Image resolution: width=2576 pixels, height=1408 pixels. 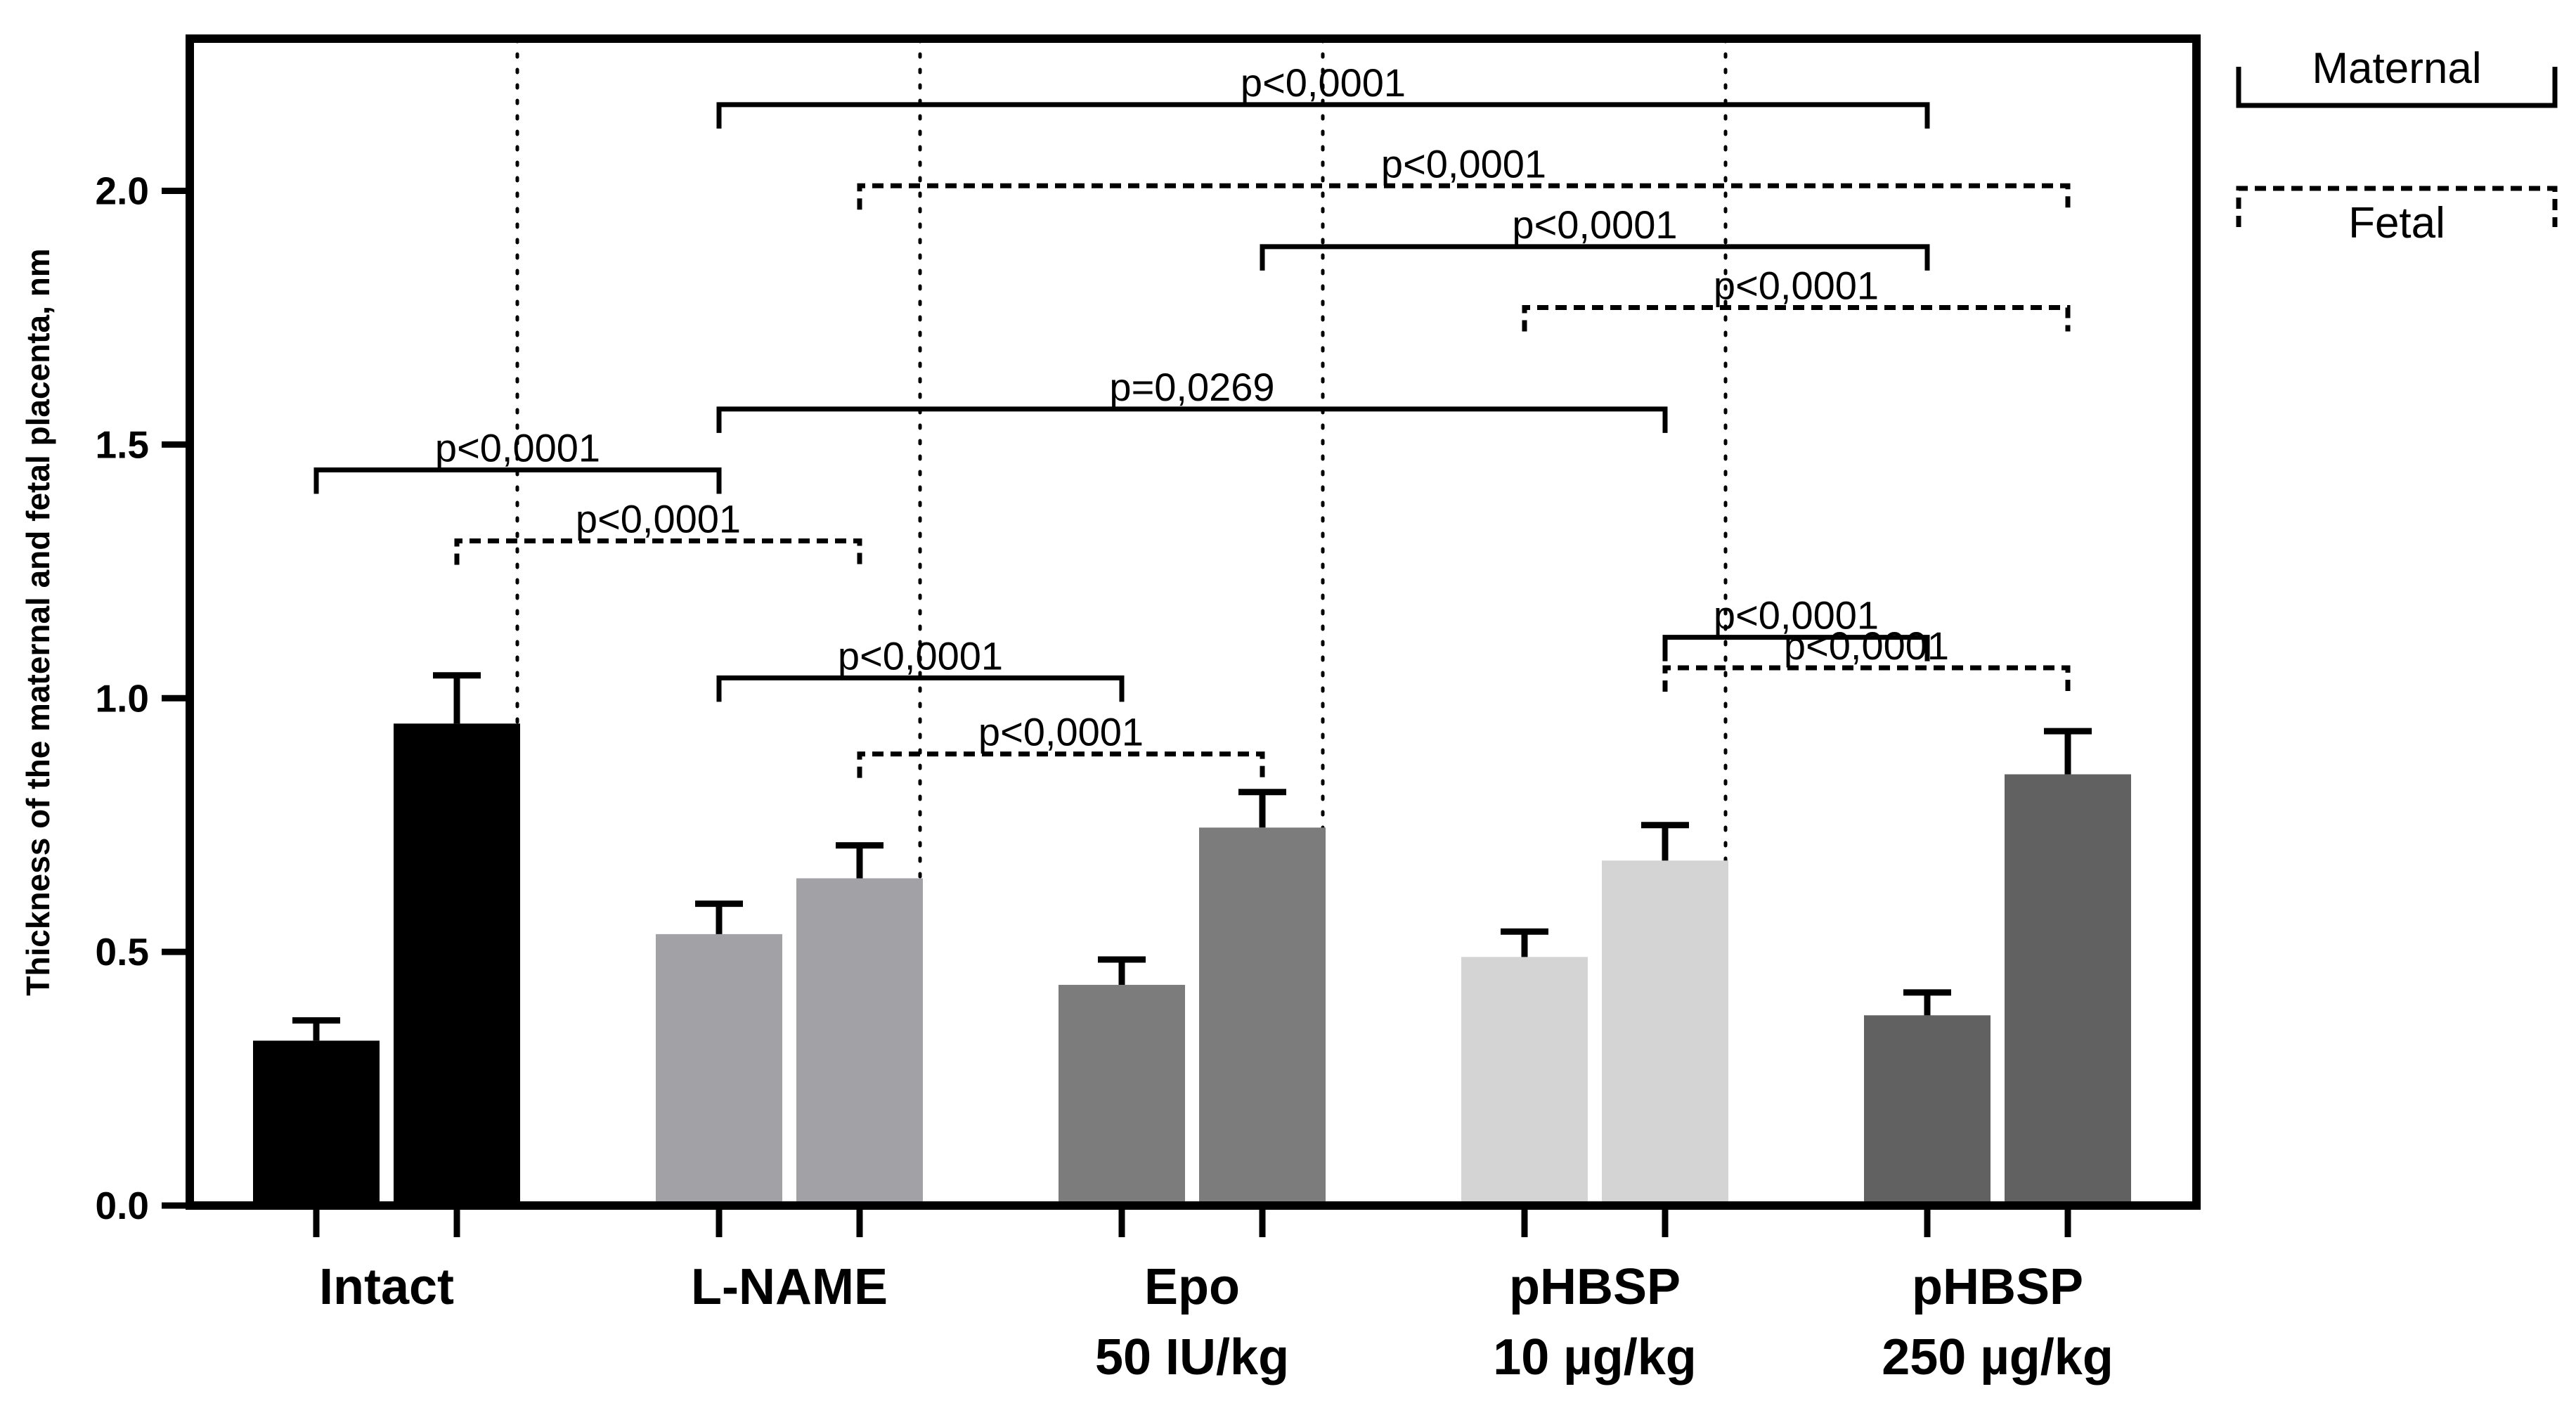 What do you see at coordinates (122, 952) in the screenshot?
I see `y-tick-label: 0.5` at bounding box center [122, 952].